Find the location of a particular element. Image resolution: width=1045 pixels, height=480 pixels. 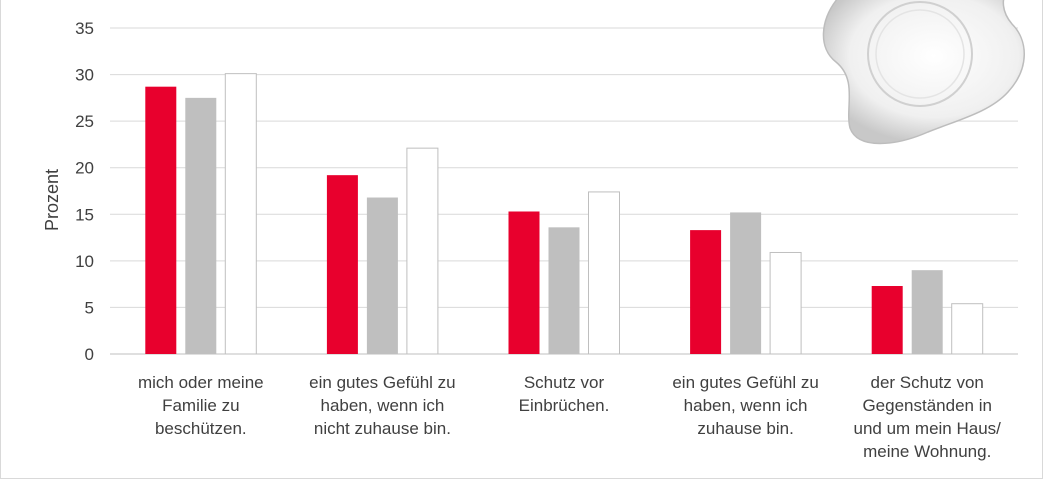

y-tick-label: 35 is located at coordinates (84, 28).